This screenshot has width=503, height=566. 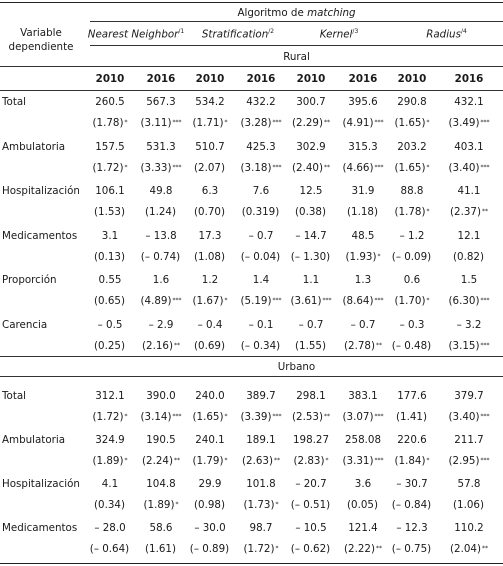 What do you see at coordinates (469, 461) in the screenshot?
I see `stat-cell: (2.95)***` at bounding box center [469, 461].